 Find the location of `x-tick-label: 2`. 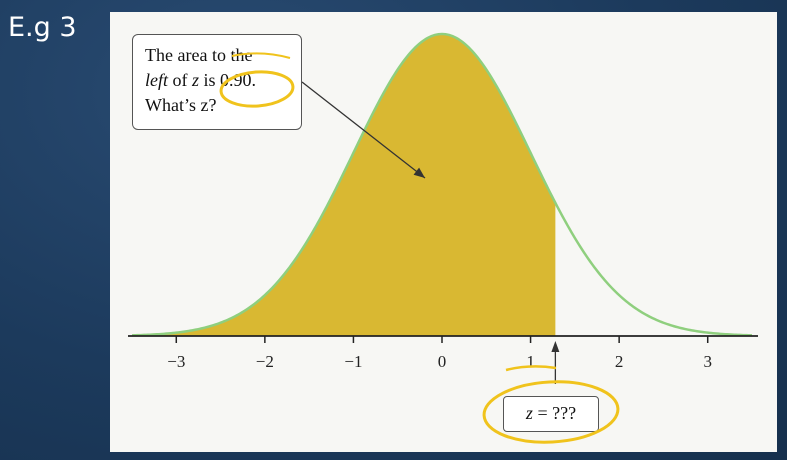

x-tick-label: 2 is located at coordinates (619, 361).